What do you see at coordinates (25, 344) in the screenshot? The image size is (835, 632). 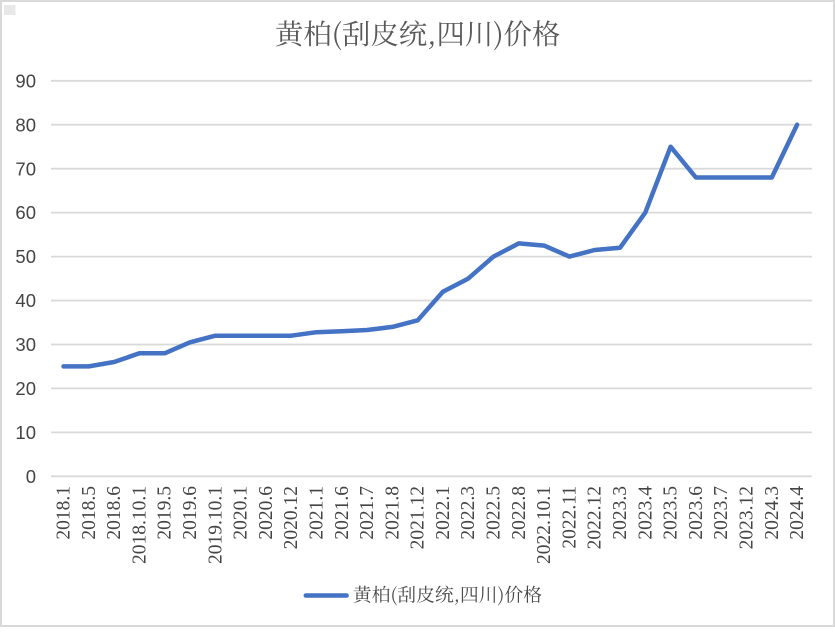 I see `svg-text: 30` at bounding box center [25, 344].